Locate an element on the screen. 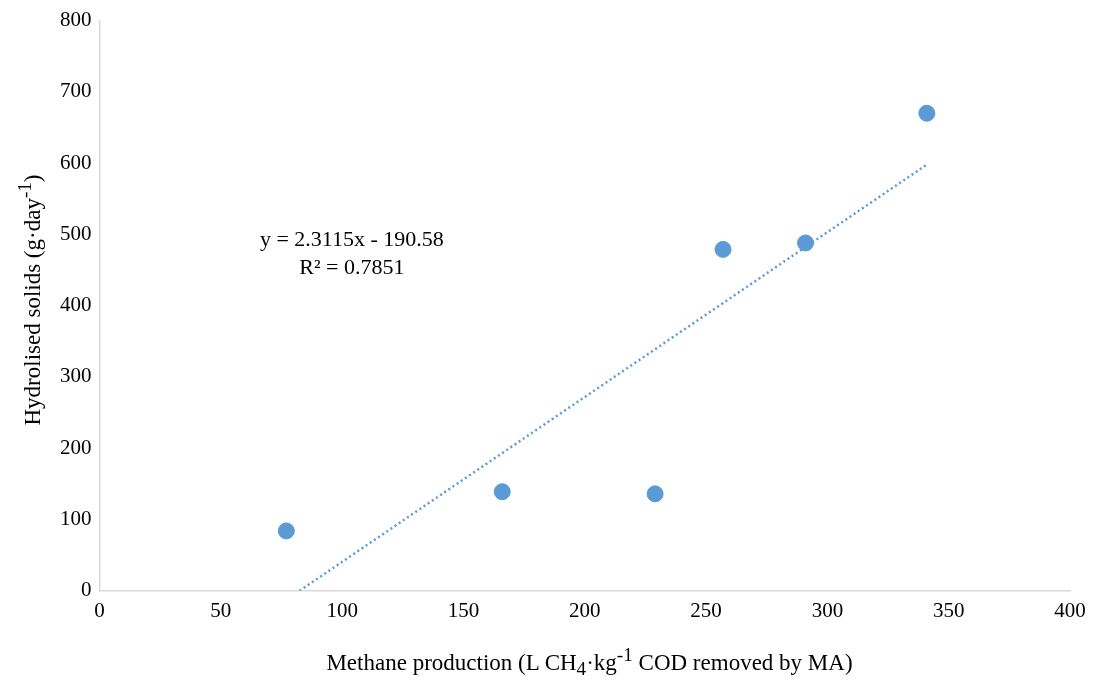  y-tick-label: 800 is located at coordinates (76, 19).